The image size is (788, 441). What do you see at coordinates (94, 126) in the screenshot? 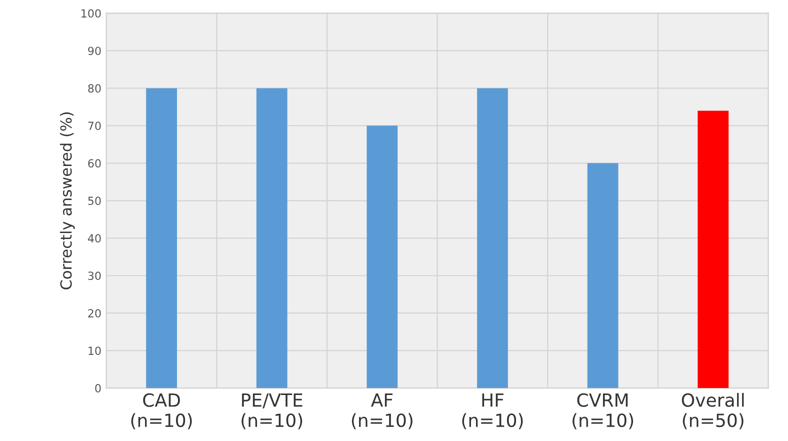
I see `y-tick-label: 70` at bounding box center [94, 126].